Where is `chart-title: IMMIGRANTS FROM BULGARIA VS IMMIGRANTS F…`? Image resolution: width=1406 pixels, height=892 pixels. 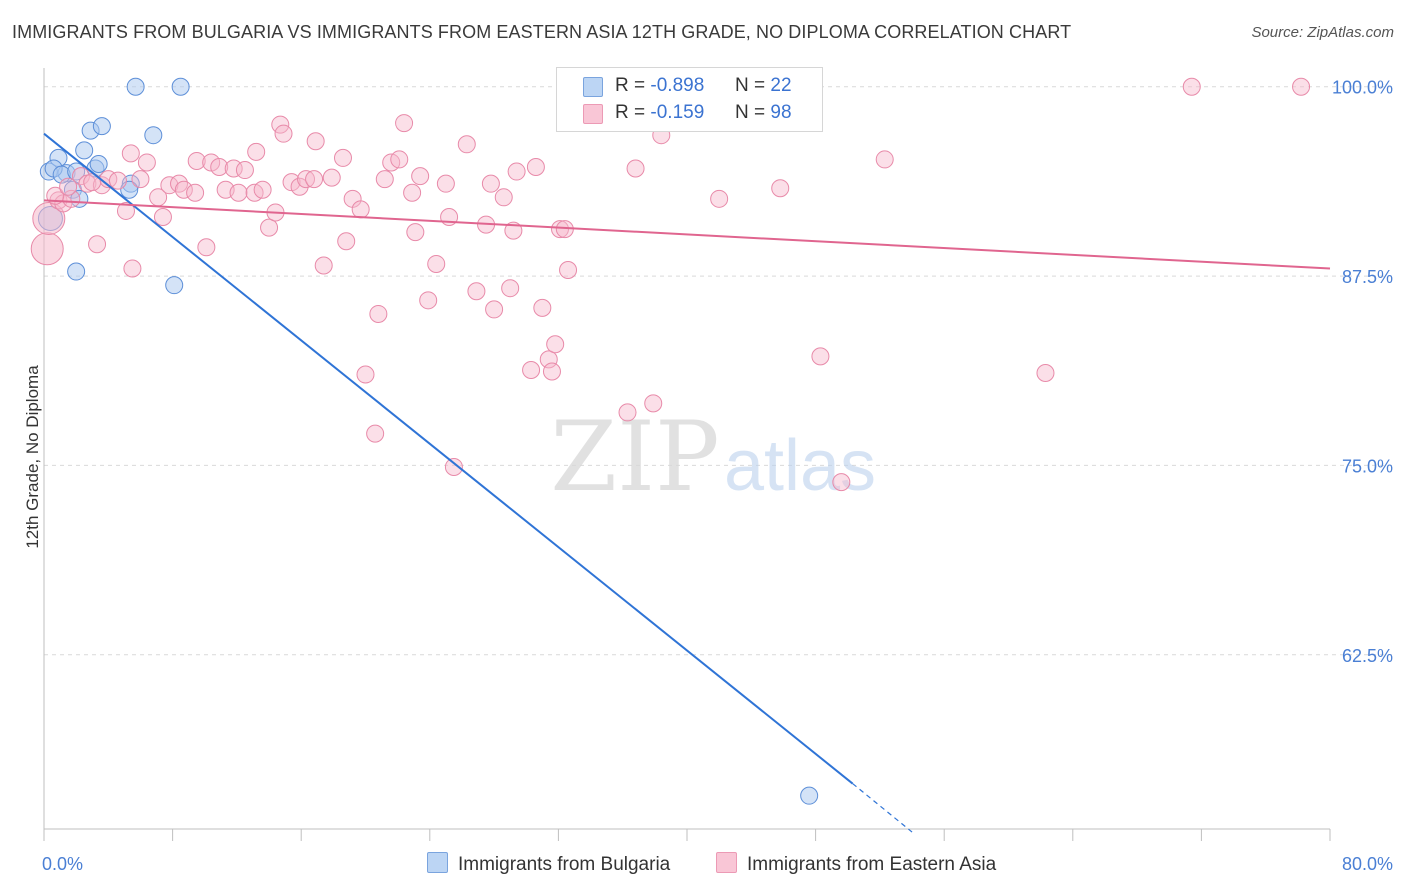 chart-title: IMMIGRANTS FROM BULGARIA VS IMMIGRANTS F… is located at coordinates (542, 32).